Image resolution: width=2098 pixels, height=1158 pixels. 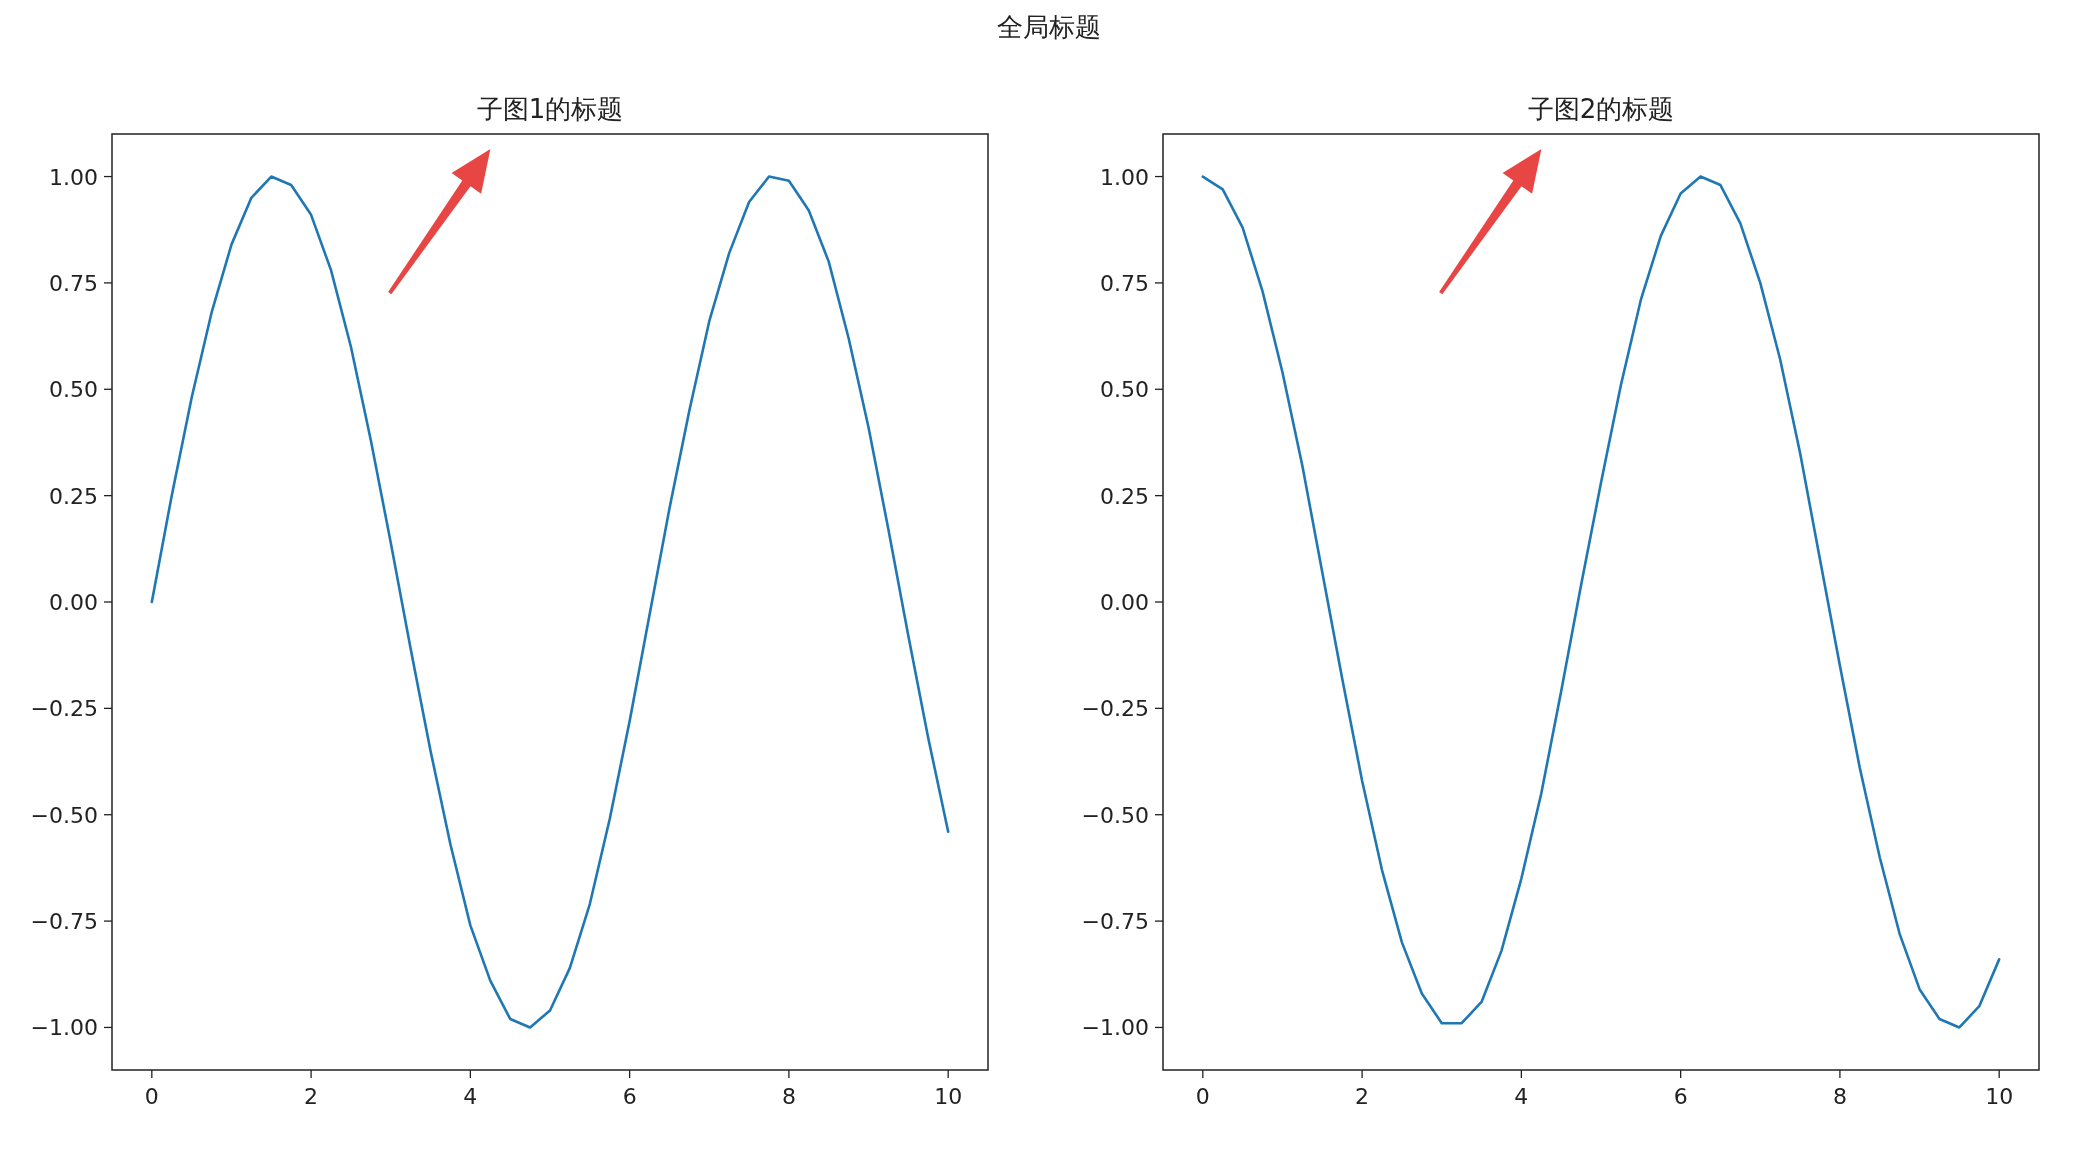 I want to click on chart-title: 子图1的标题, so click(x=550, y=109).